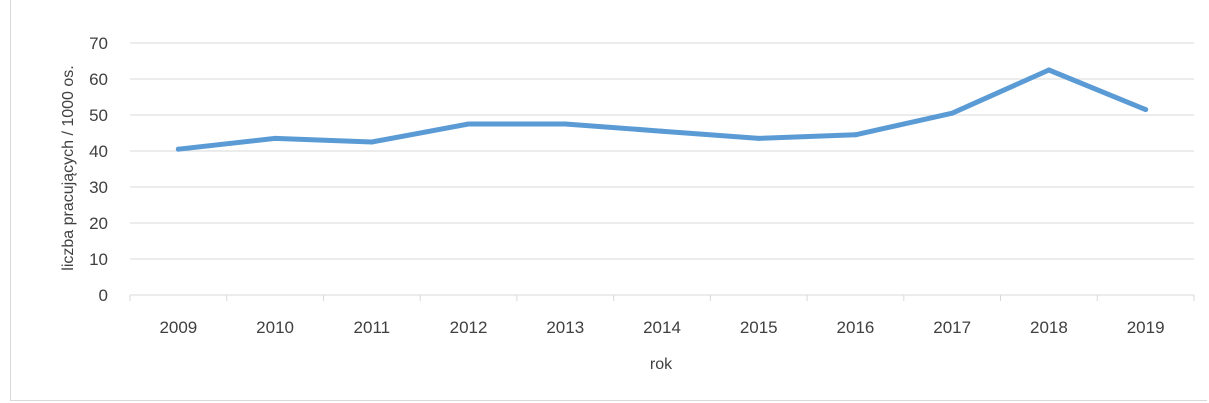 The height and width of the screenshot is (403, 1209). What do you see at coordinates (98, 151) in the screenshot?
I see `y-tick-label-40: 40` at bounding box center [98, 151].